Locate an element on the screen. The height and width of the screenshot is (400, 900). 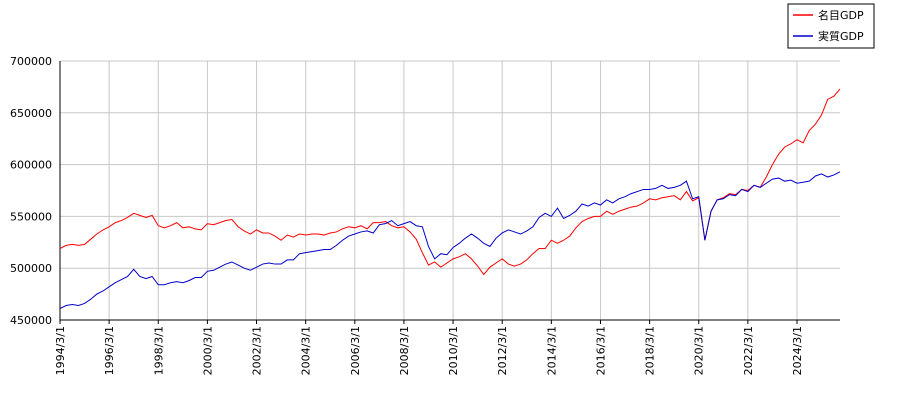
x-tick-label: 2000/3/1 is located at coordinates (207, 350).